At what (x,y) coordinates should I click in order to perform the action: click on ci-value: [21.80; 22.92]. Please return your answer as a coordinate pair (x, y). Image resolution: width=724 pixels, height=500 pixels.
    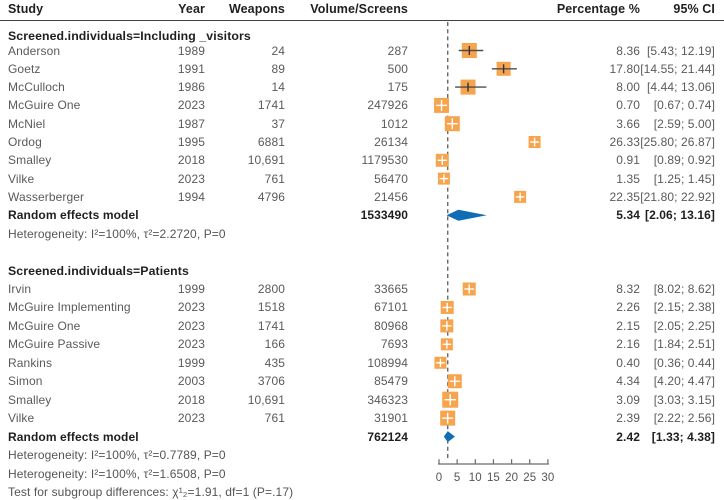
    Looking at the image, I should click on (677, 196).